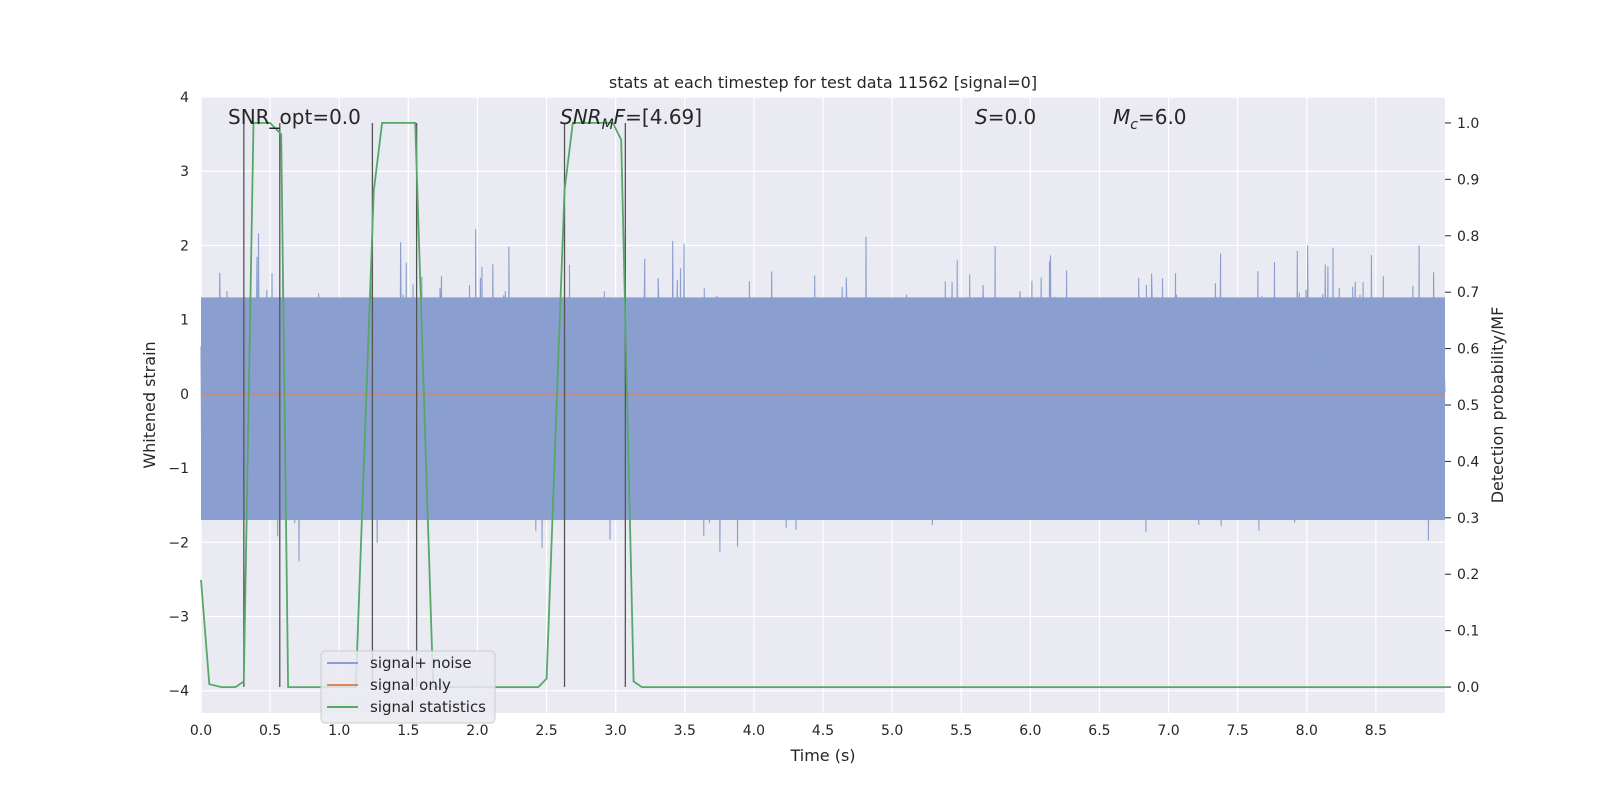 Image resolution: width=1600 pixels, height=800 pixels. I want to click on x-tick-label: 0.0, so click(201, 731).